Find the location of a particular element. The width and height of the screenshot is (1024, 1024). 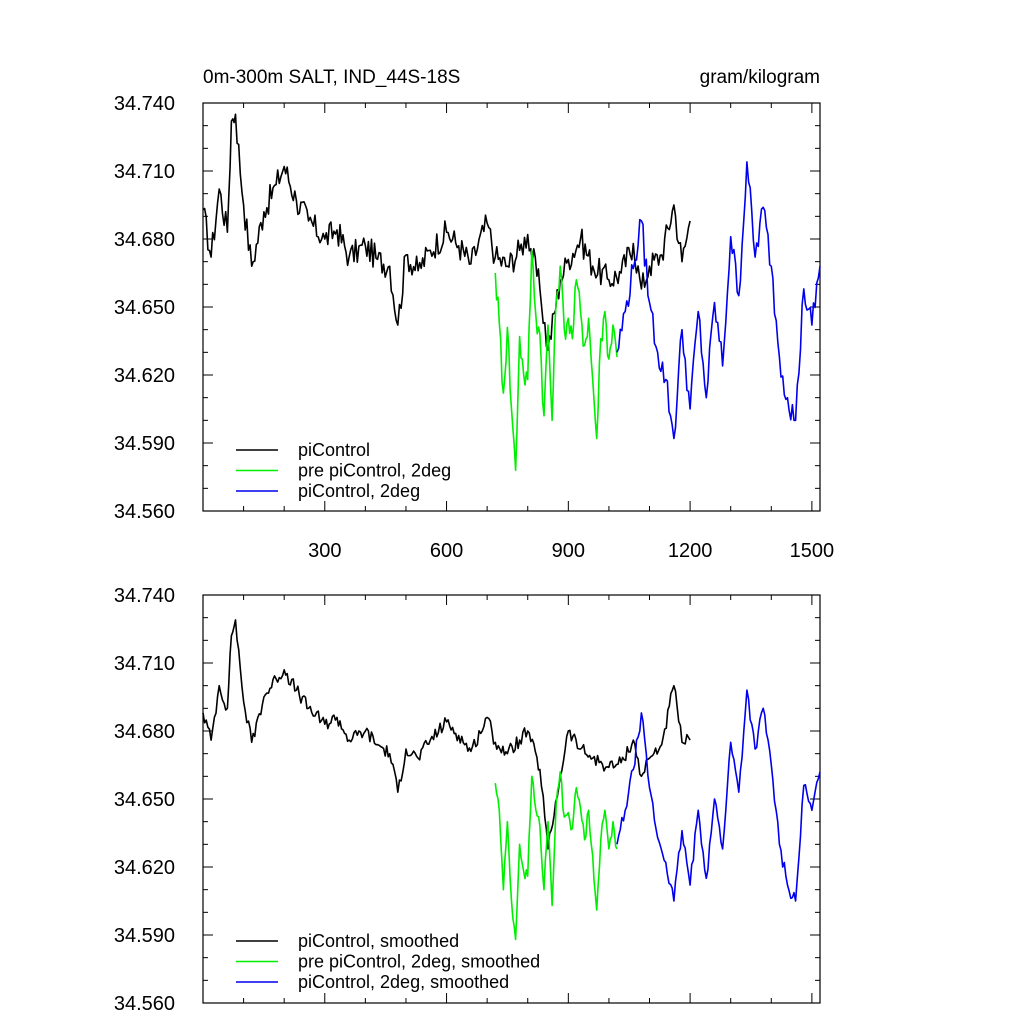

x-tick-label: 600 is located at coordinates (446, 551).